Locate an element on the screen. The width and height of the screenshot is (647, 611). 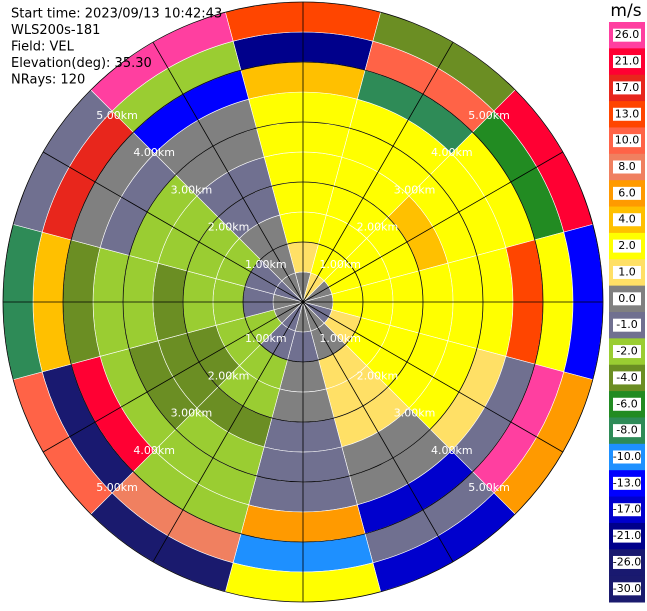
colorbar-label: -30.0 is located at coordinates (627, 588).